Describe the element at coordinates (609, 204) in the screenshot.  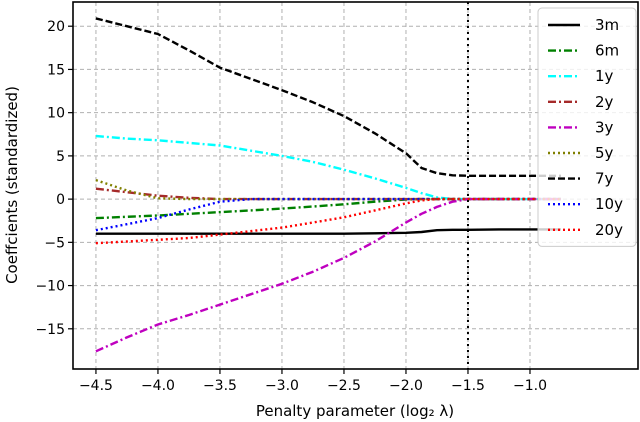
I see `legend-label-10y: 10y` at that location.